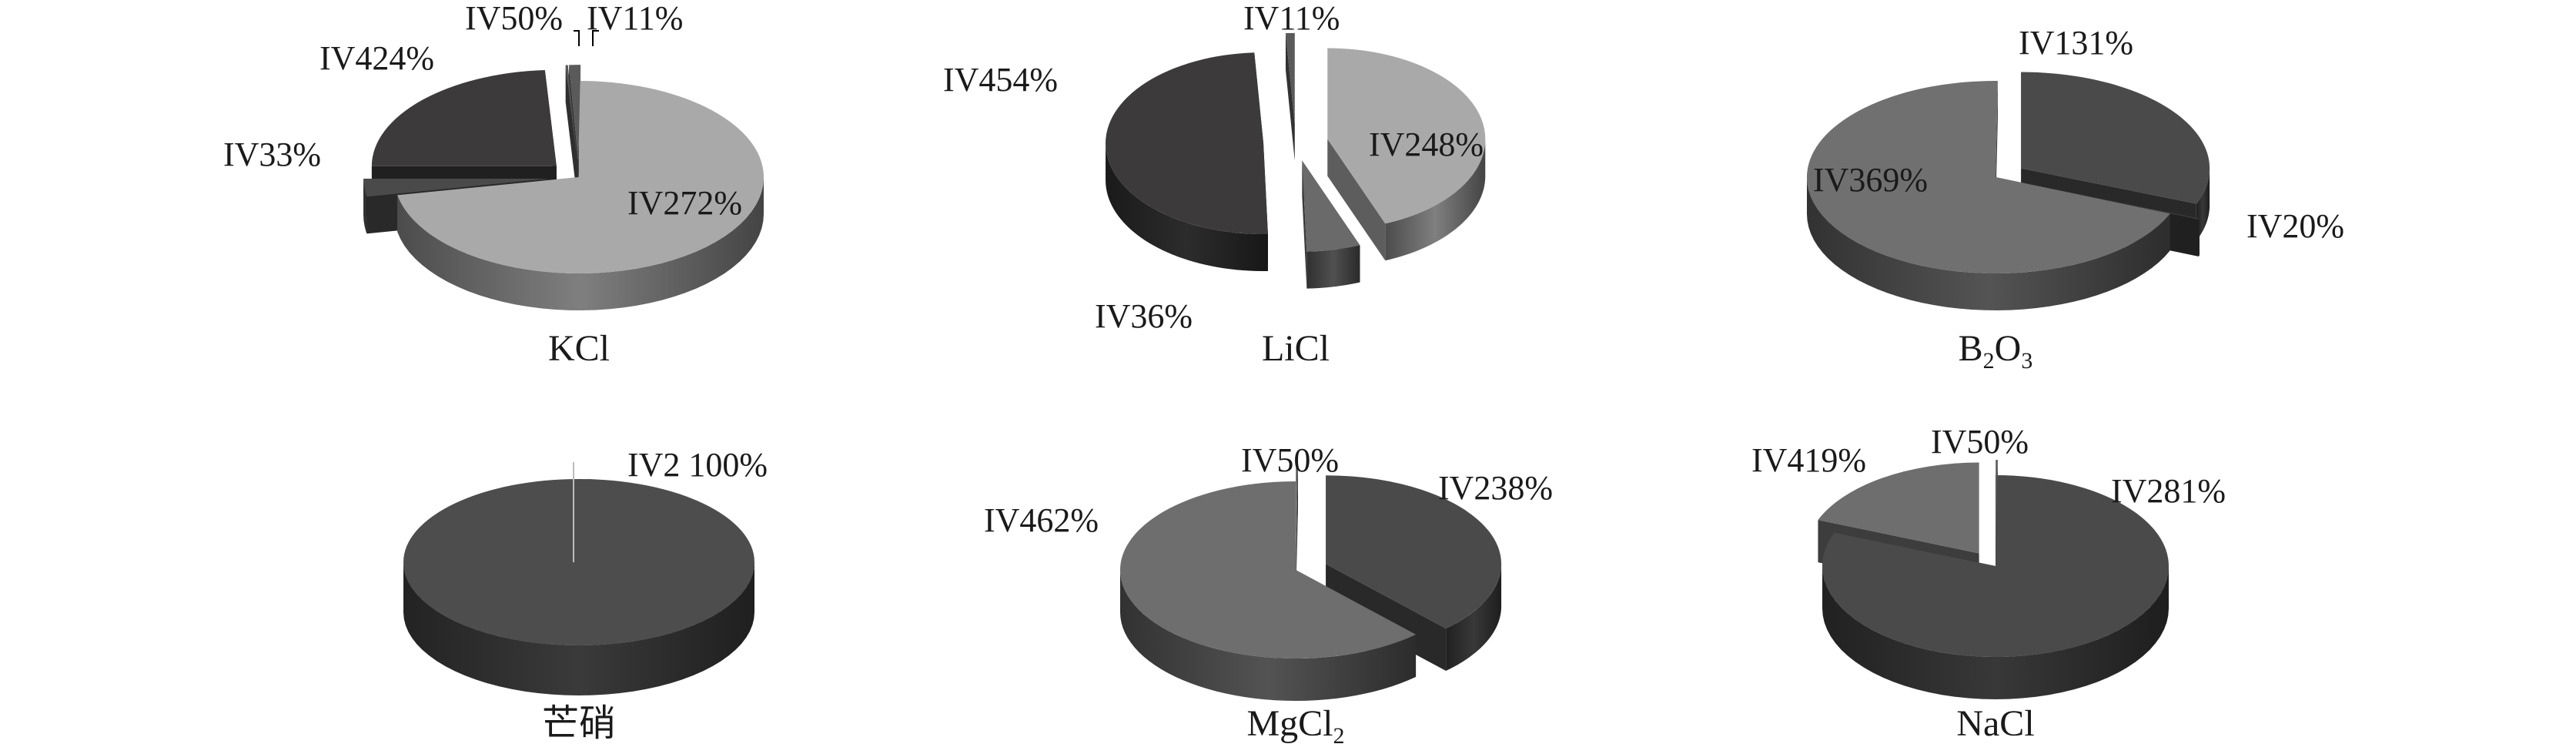 Image resolution: width=2576 pixels, height=754 pixels. What do you see at coordinates (1996, 351) in the screenshot?
I see `chart-title-b2o3: B2O3` at bounding box center [1996, 351].